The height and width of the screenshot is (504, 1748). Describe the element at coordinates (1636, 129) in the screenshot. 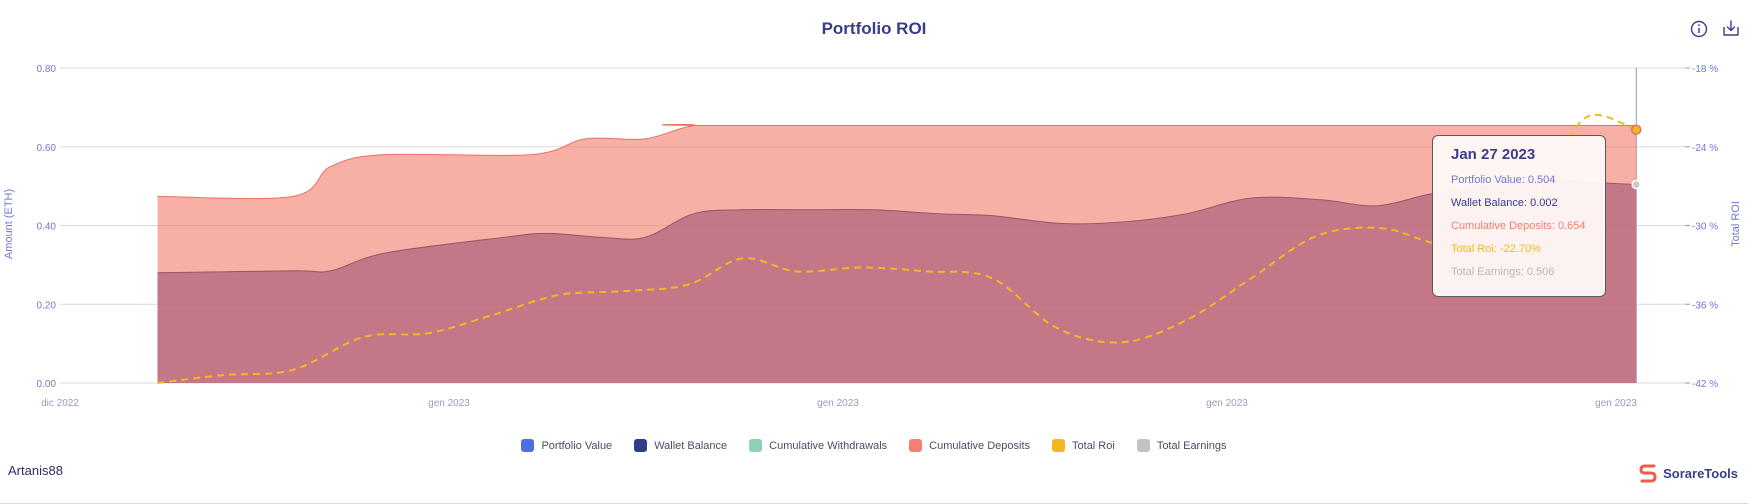

I see `hover-marker-total-roi` at that location.